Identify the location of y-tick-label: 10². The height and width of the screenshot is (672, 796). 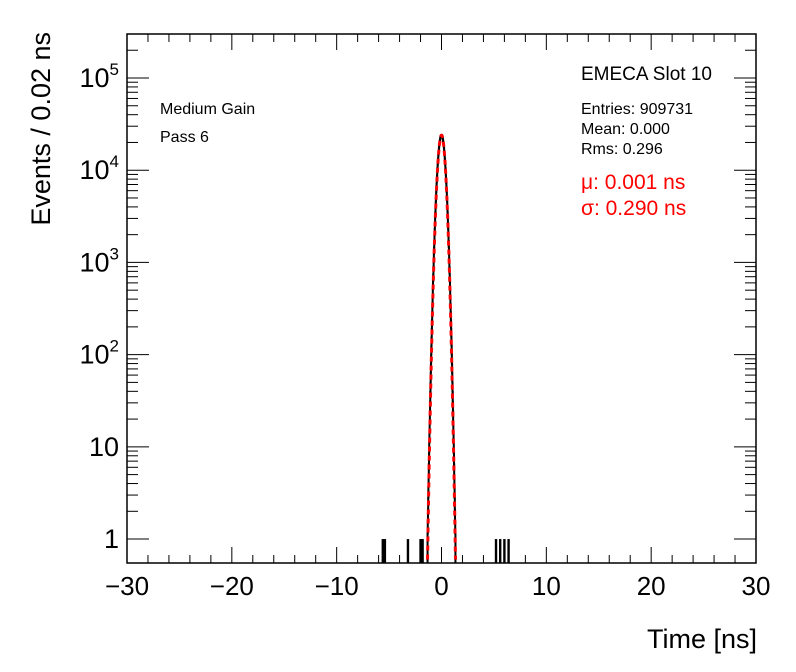
(99, 353).